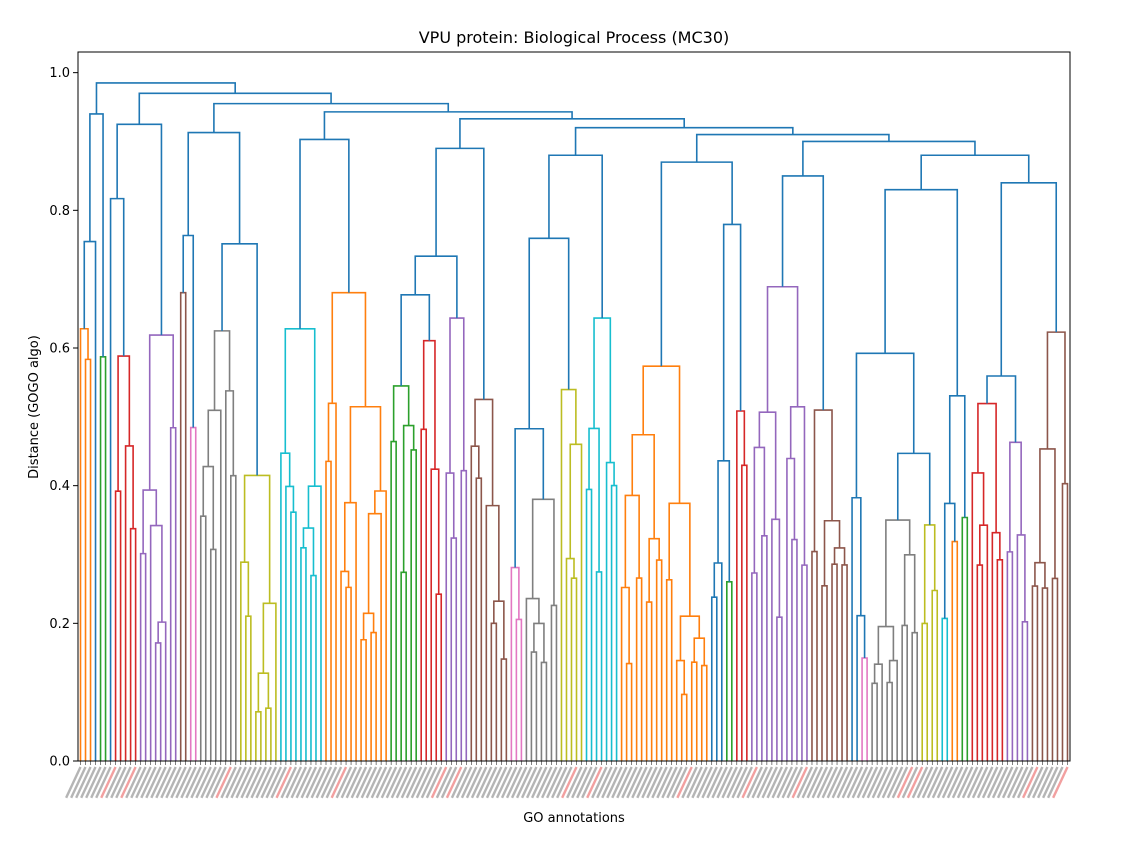 This screenshot has height=852, width=1130. I want to click on y-tick-label: 1.0, so click(59, 73).